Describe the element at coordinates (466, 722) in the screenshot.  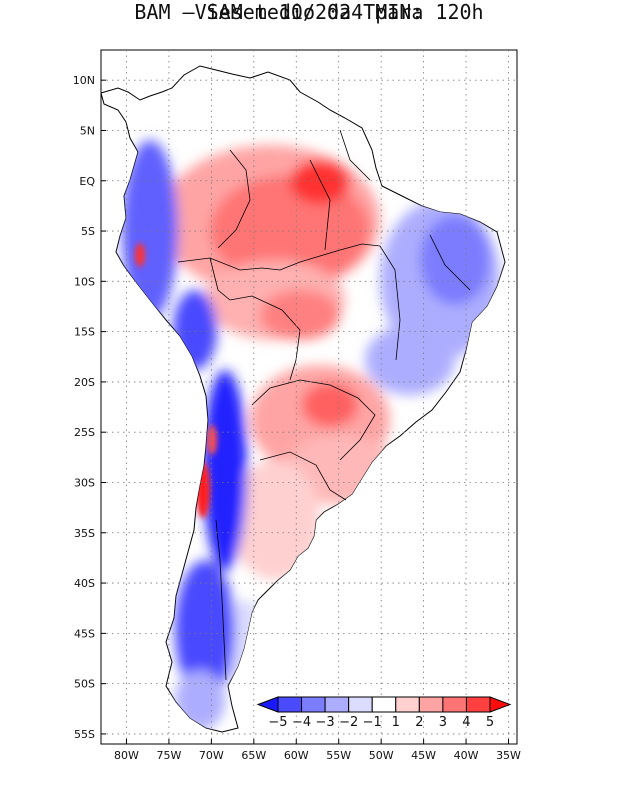
I see `colorbar-label: 4` at that location.